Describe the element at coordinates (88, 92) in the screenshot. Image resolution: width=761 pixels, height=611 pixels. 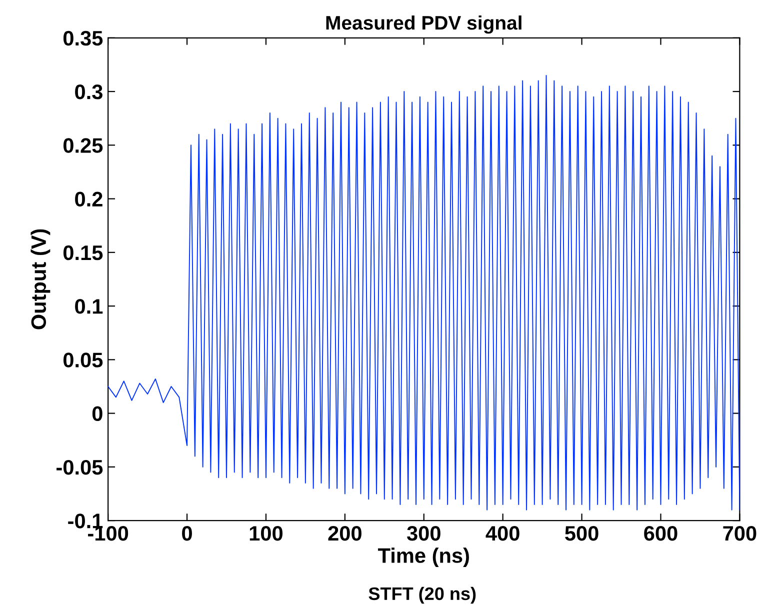
I see `y-tick-label: 0.3` at that location.